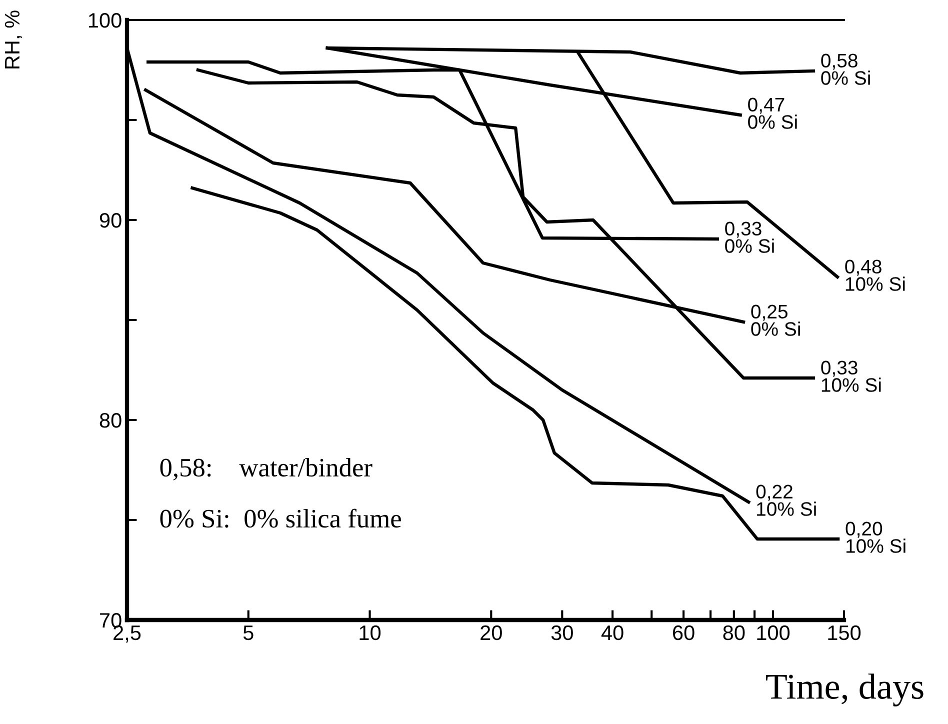 The image size is (948, 724). What do you see at coordinates (105, 20) in the screenshot?
I see `y-tick-label: 100` at bounding box center [105, 20].